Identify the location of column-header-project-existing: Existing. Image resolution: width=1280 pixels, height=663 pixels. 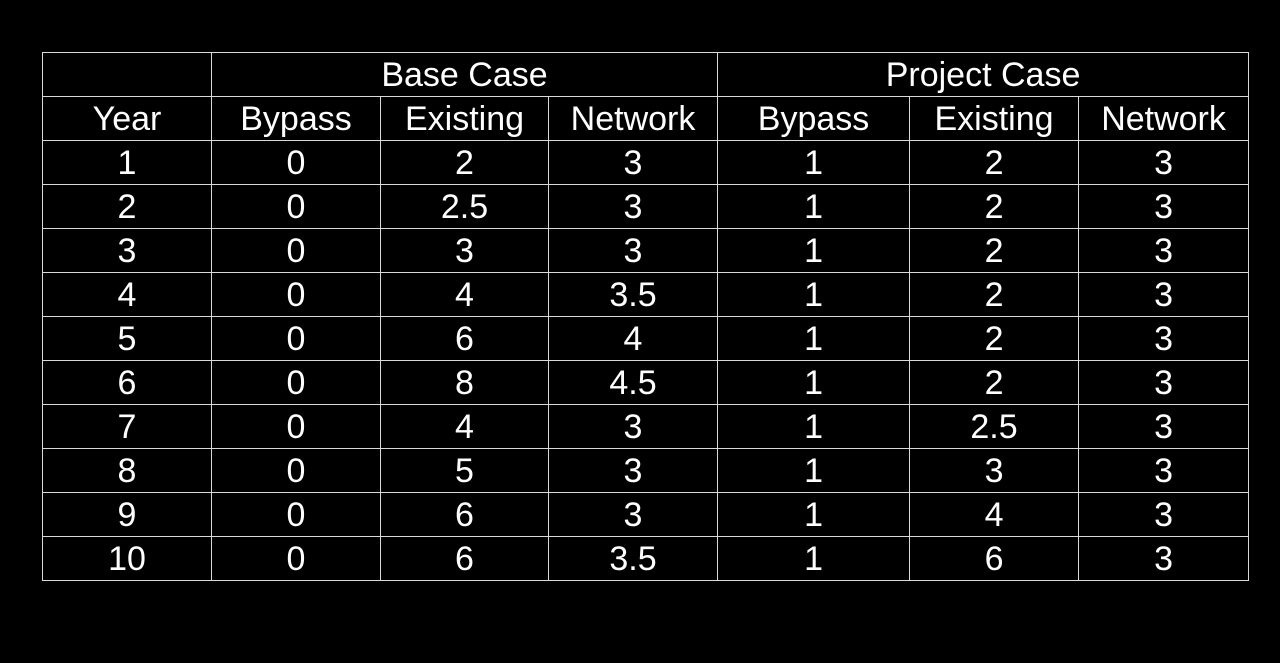
(994, 118).